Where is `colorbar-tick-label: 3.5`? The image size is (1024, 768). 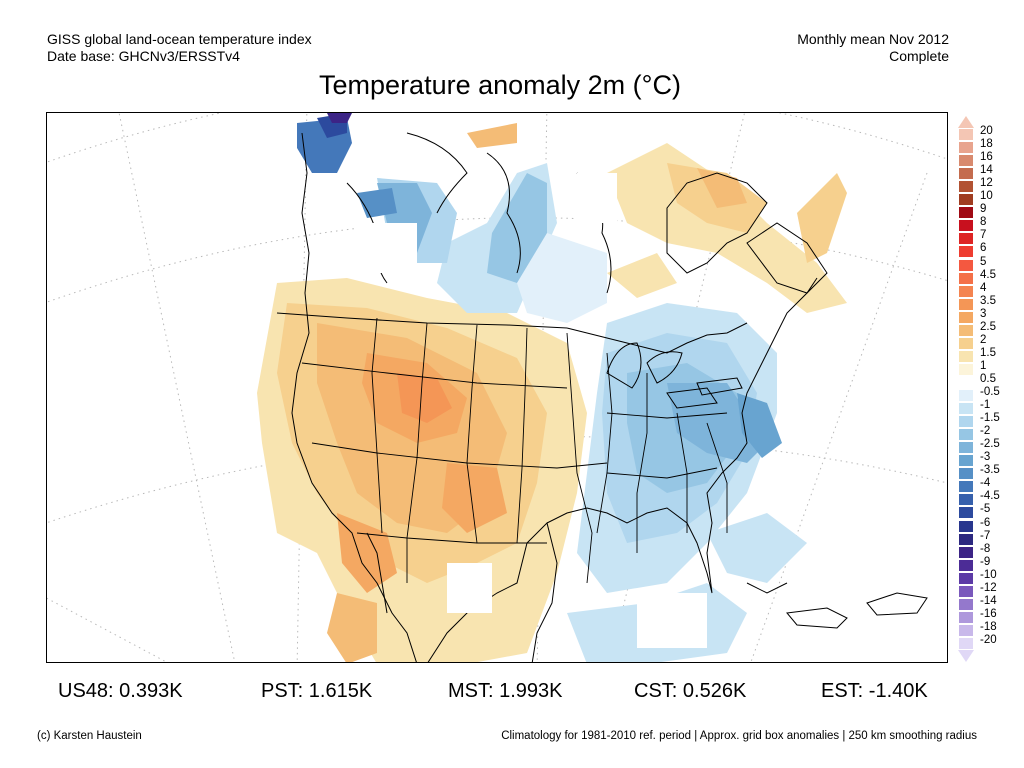 colorbar-tick-label: 3.5 is located at coordinates (988, 300).